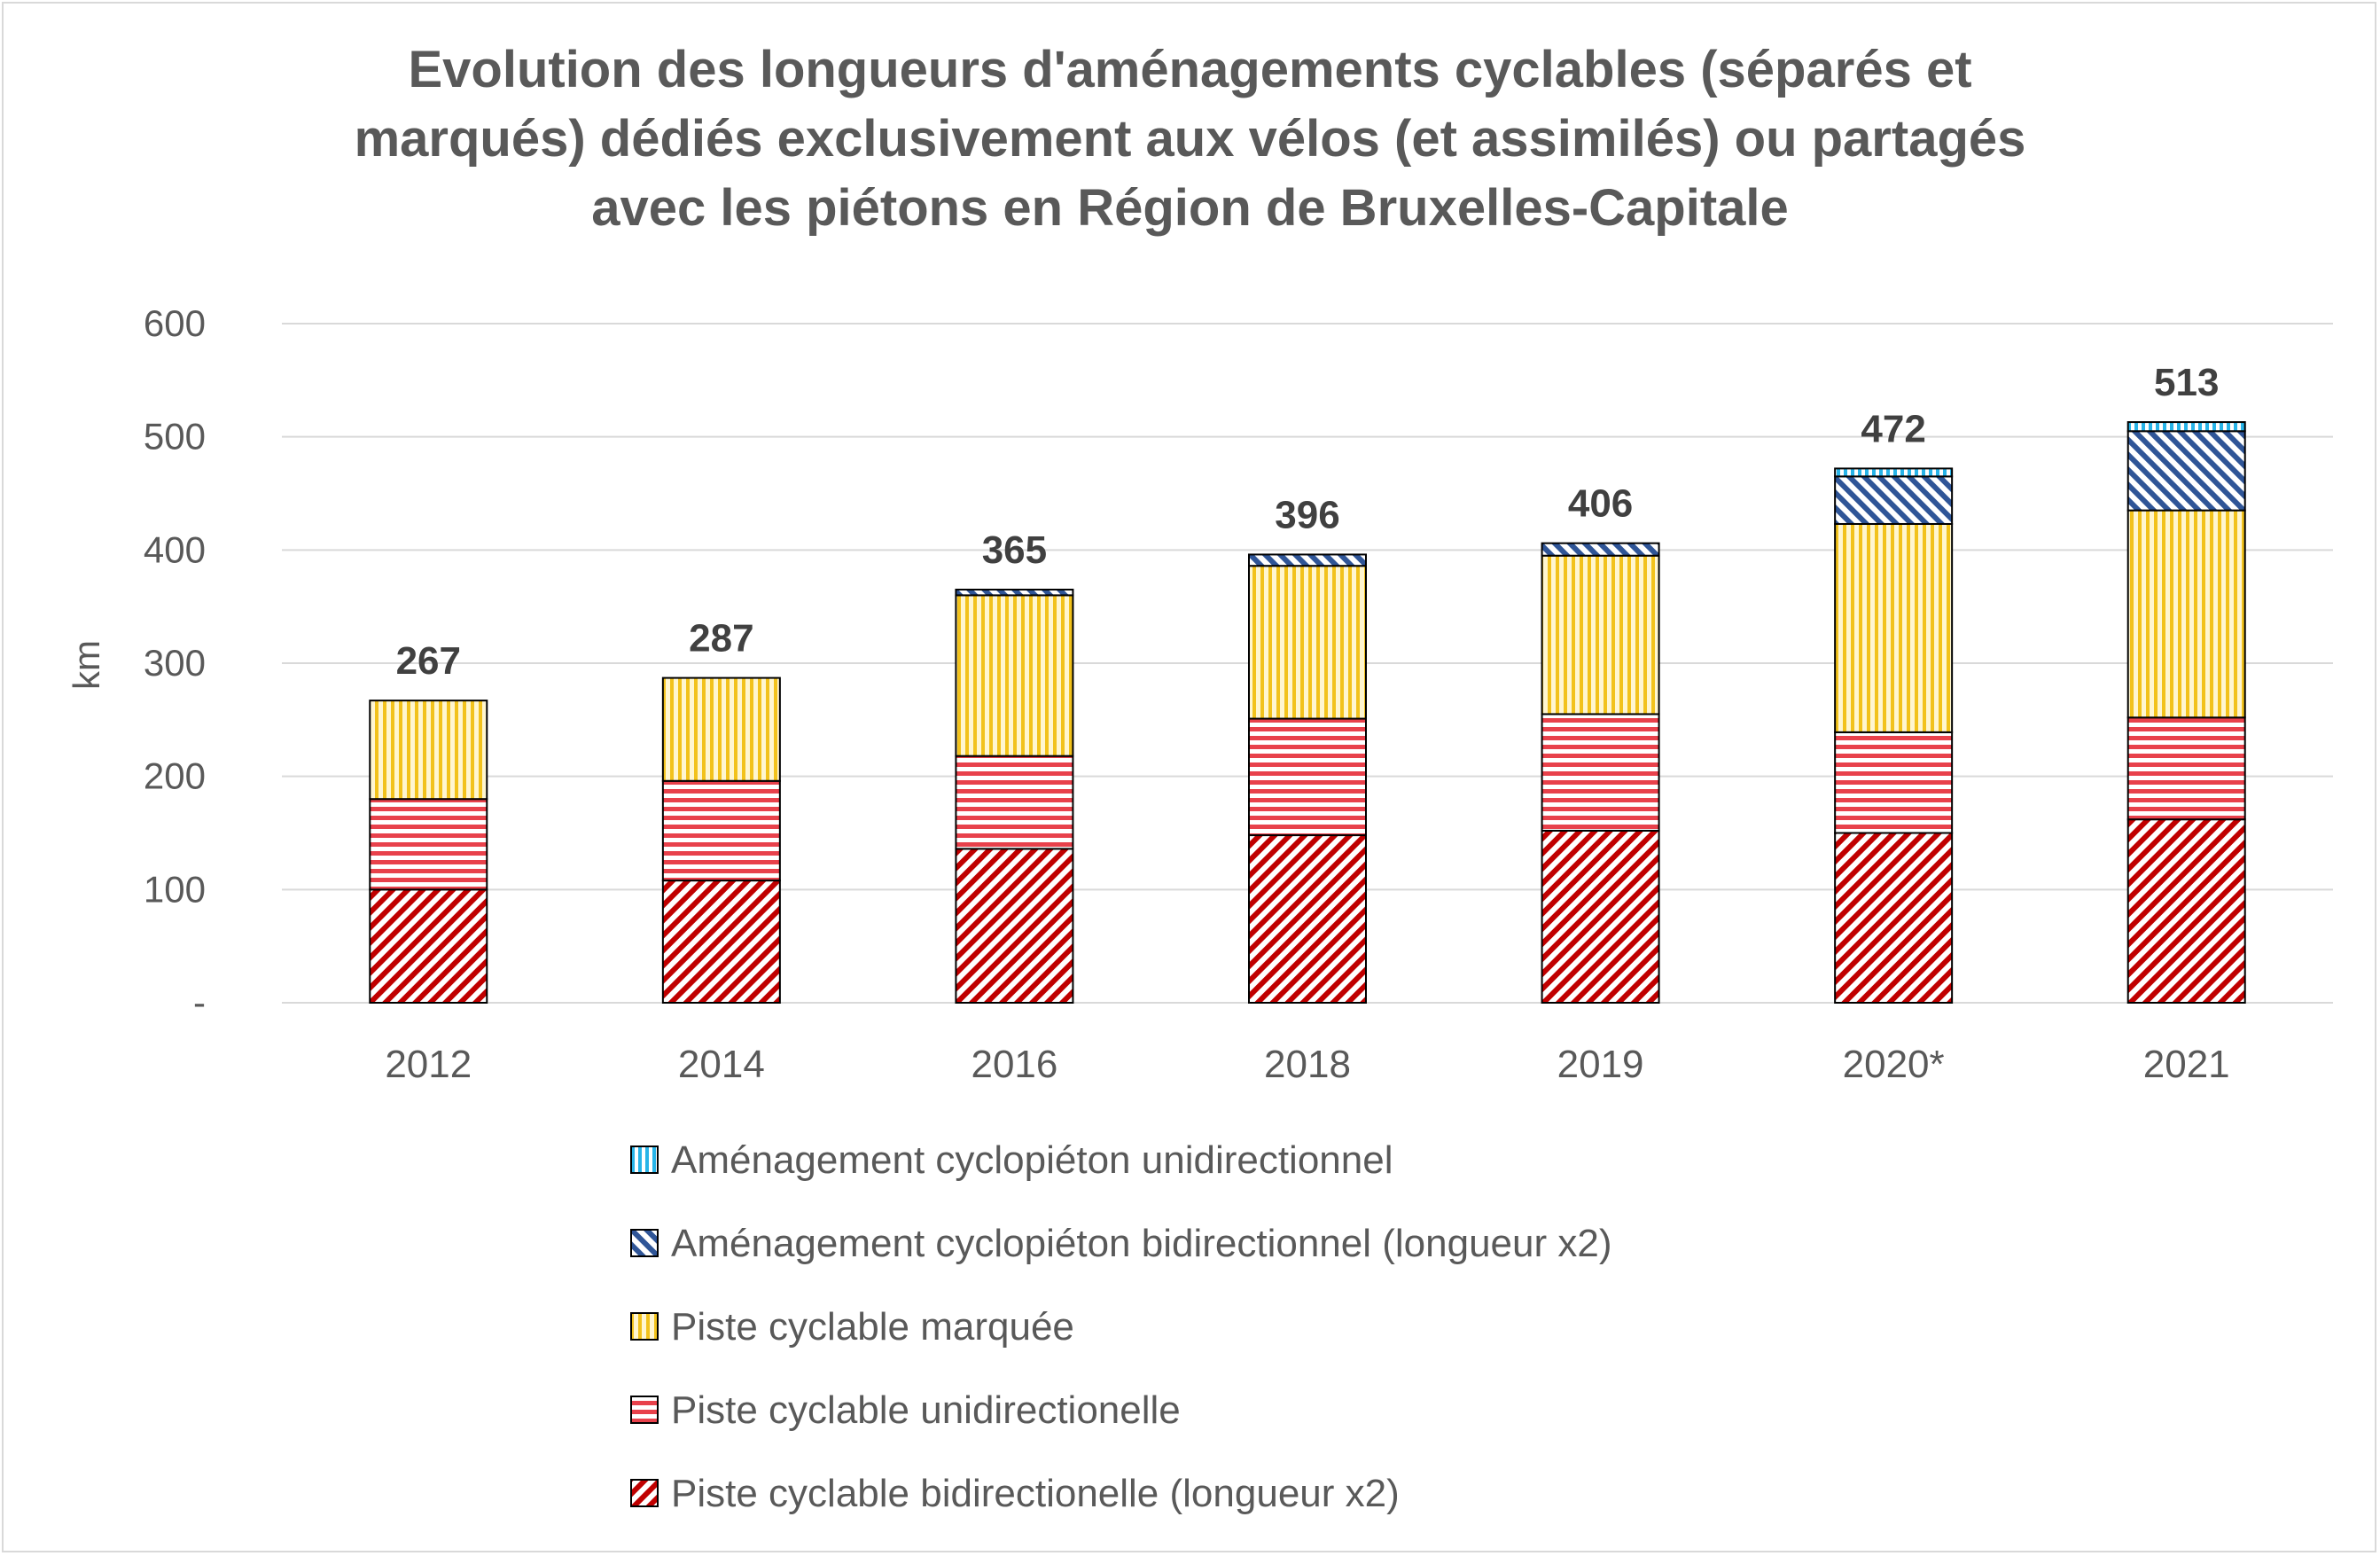 Image resolution: width=2380 pixels, height=1556 pixels. I want to click on x-tick-label: 2018, so click(1307, 1064).